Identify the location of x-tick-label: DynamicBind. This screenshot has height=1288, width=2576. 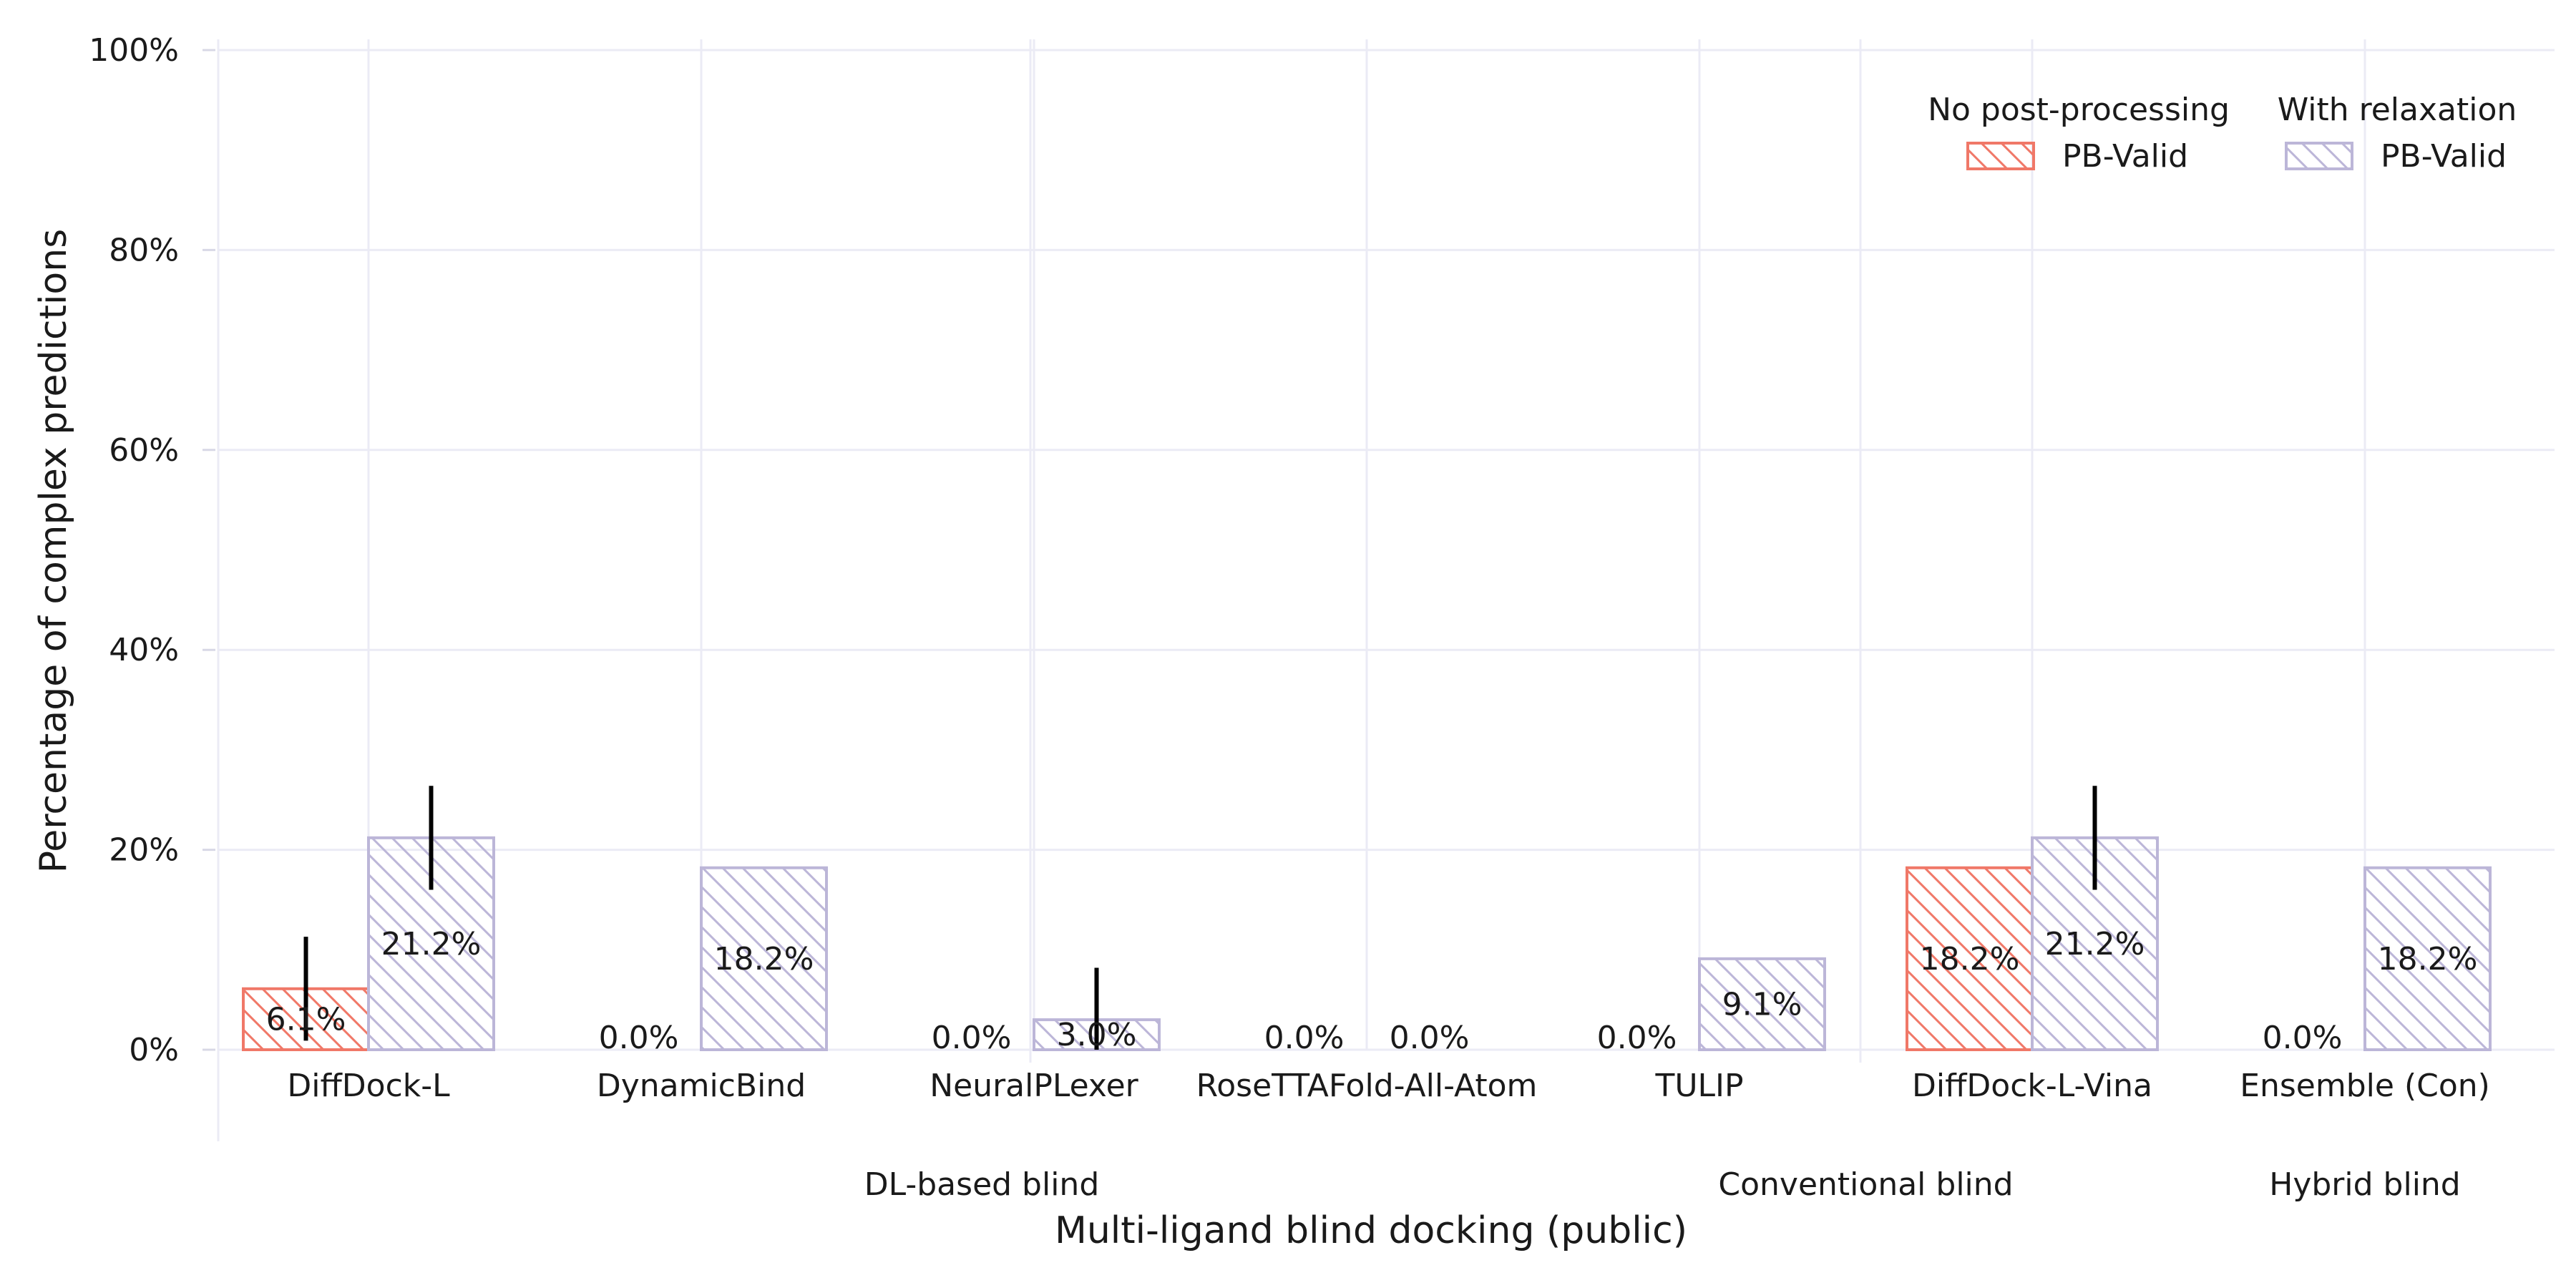
(701, 1086).